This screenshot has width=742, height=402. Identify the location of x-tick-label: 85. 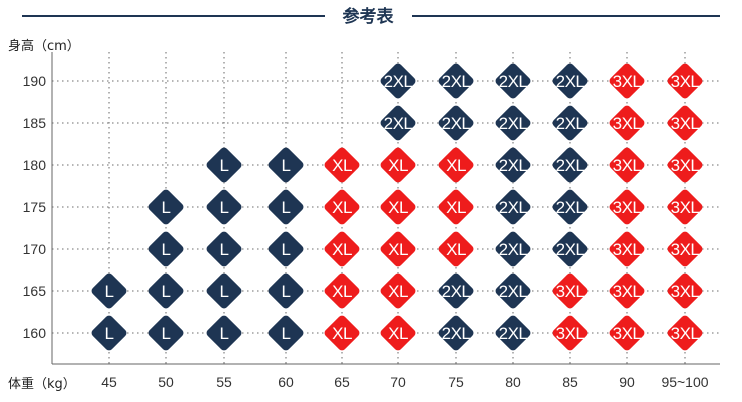
(570, 382).